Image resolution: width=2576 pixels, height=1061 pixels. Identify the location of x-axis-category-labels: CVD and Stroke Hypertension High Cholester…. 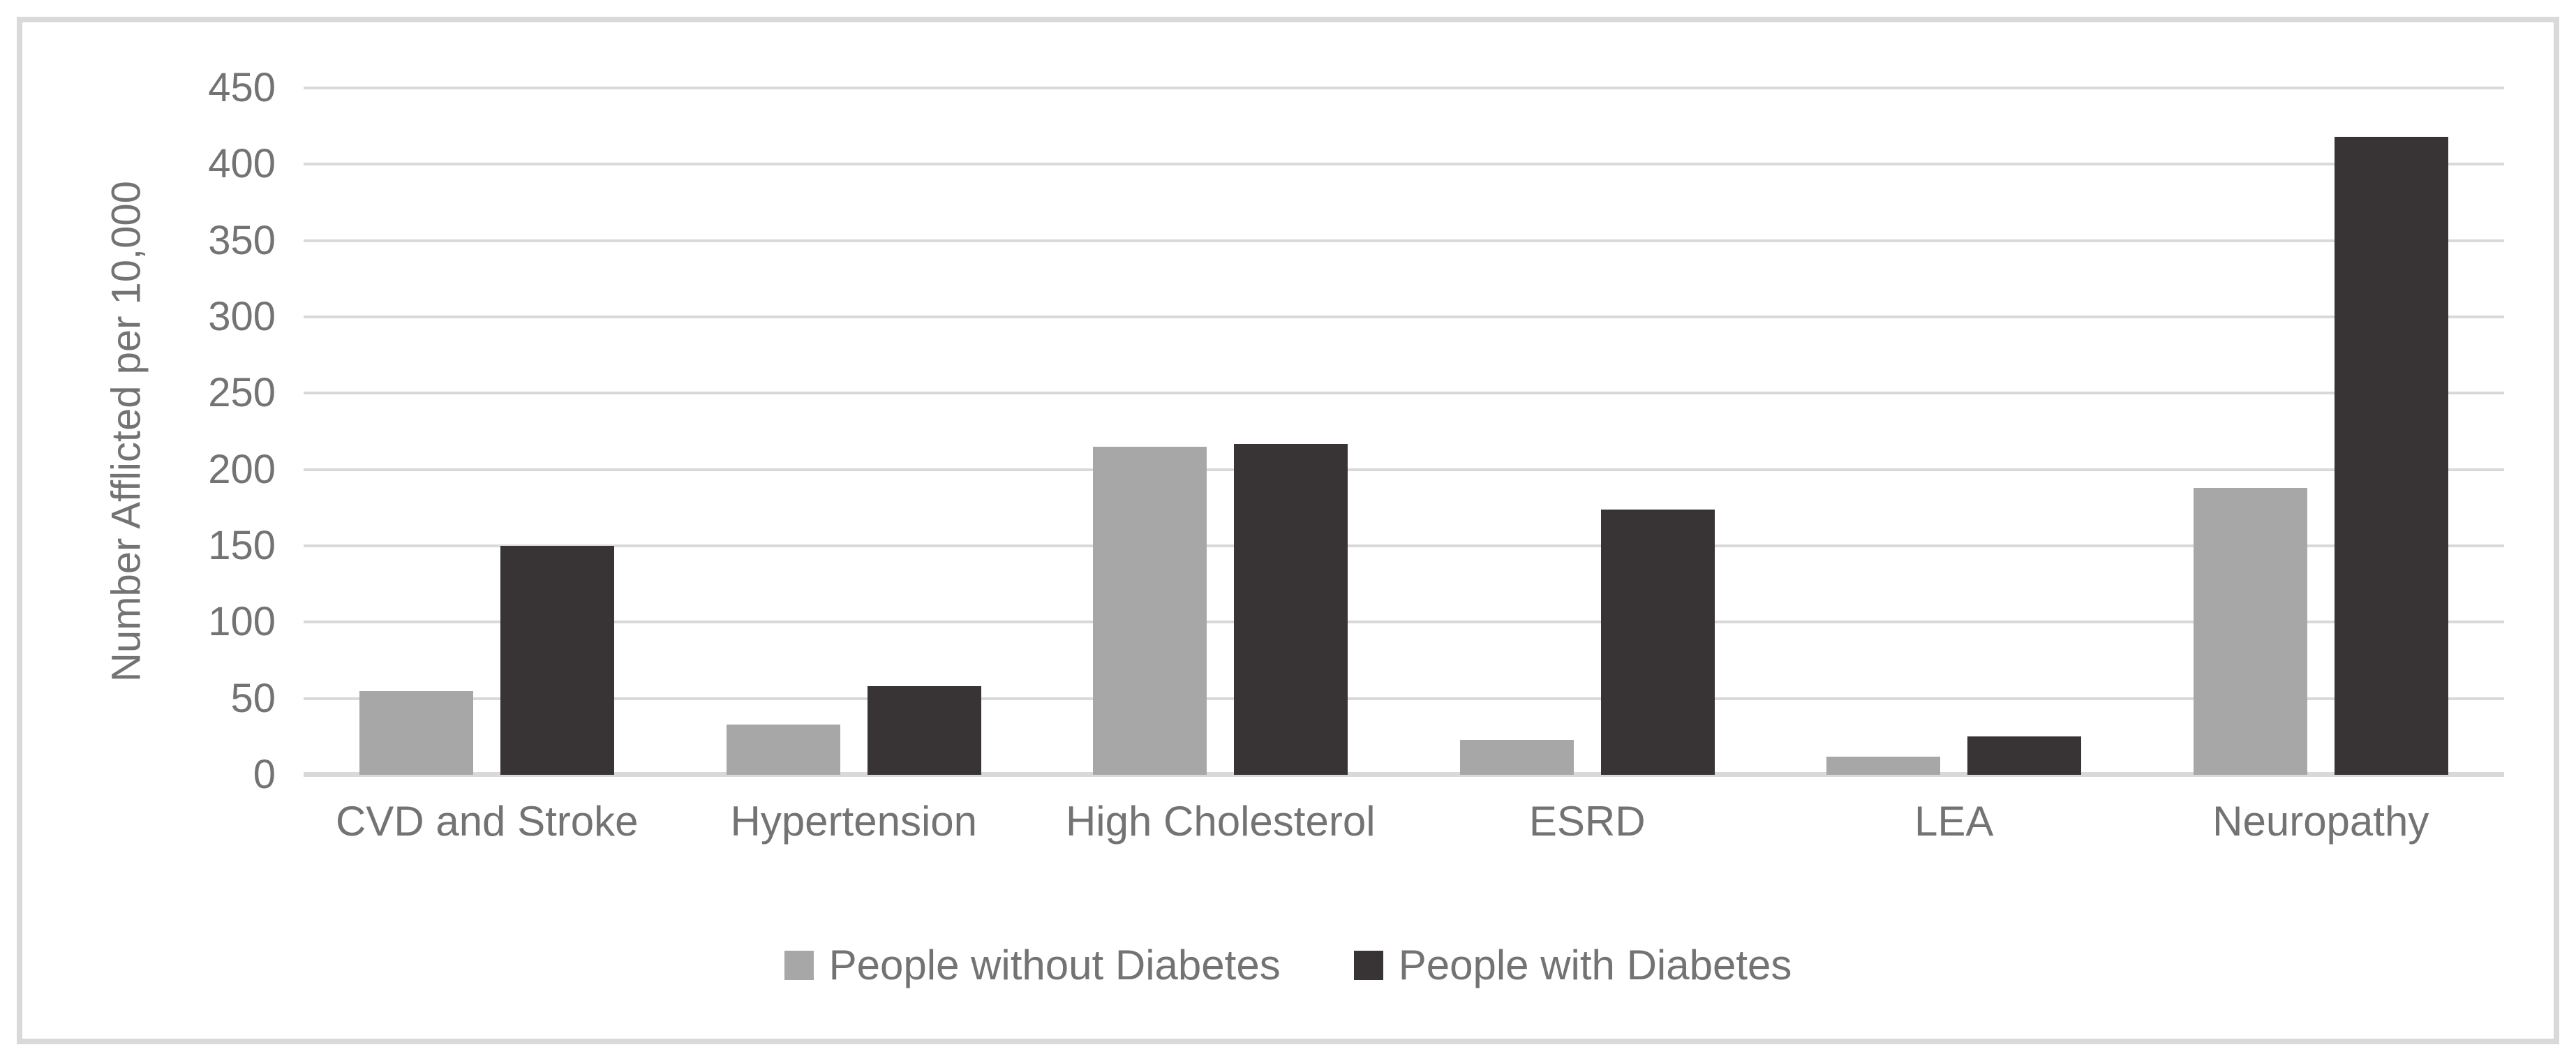
(1404, 821).